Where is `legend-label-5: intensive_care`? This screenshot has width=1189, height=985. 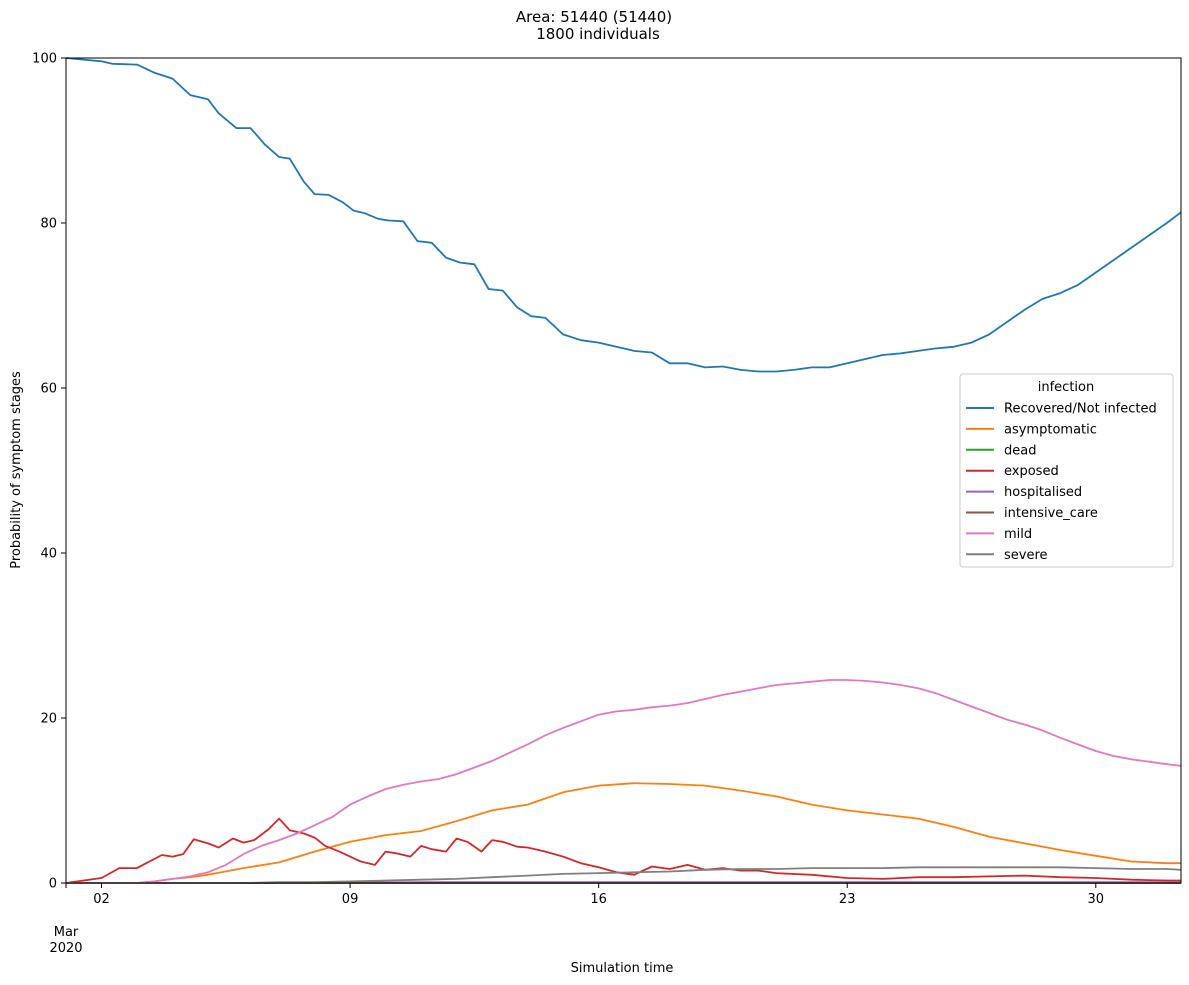 legend-label-5: intensive_care is located at coordinates (1051, 513).